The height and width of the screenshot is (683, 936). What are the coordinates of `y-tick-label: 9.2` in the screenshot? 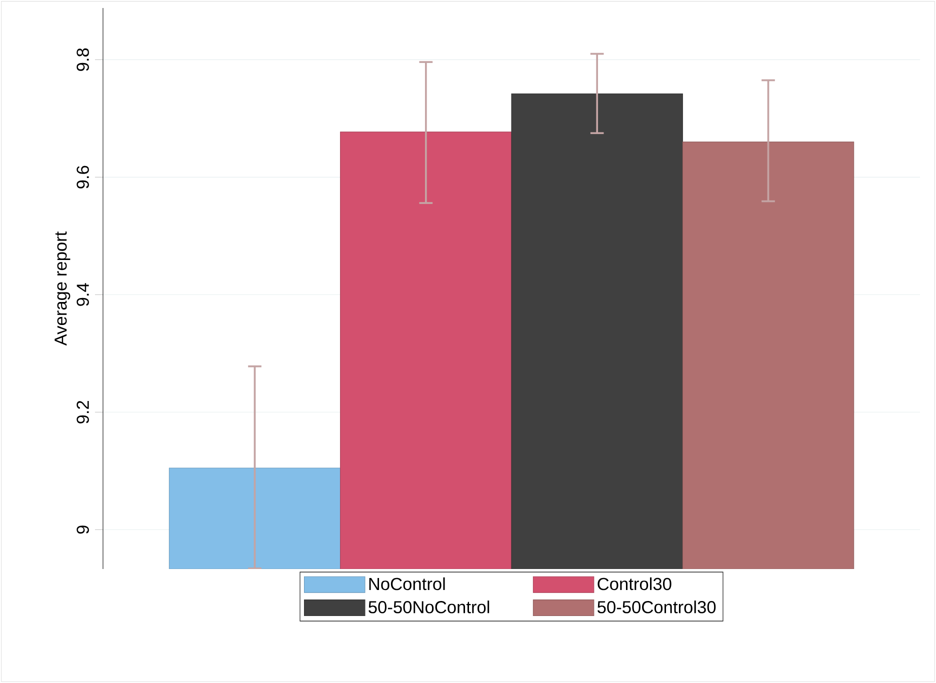 It's located at (82, 412).